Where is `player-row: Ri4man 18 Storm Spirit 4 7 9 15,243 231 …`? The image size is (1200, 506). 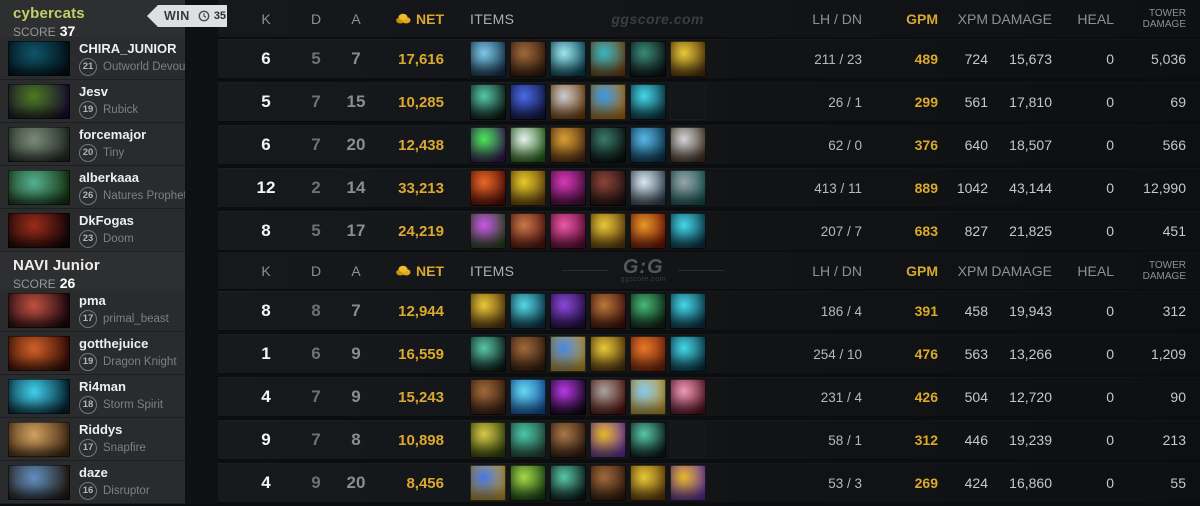
player-row: Ri4man 18 Storm Spirit 4 7 9 15,243 231 … is located at coordinates (600, 396).